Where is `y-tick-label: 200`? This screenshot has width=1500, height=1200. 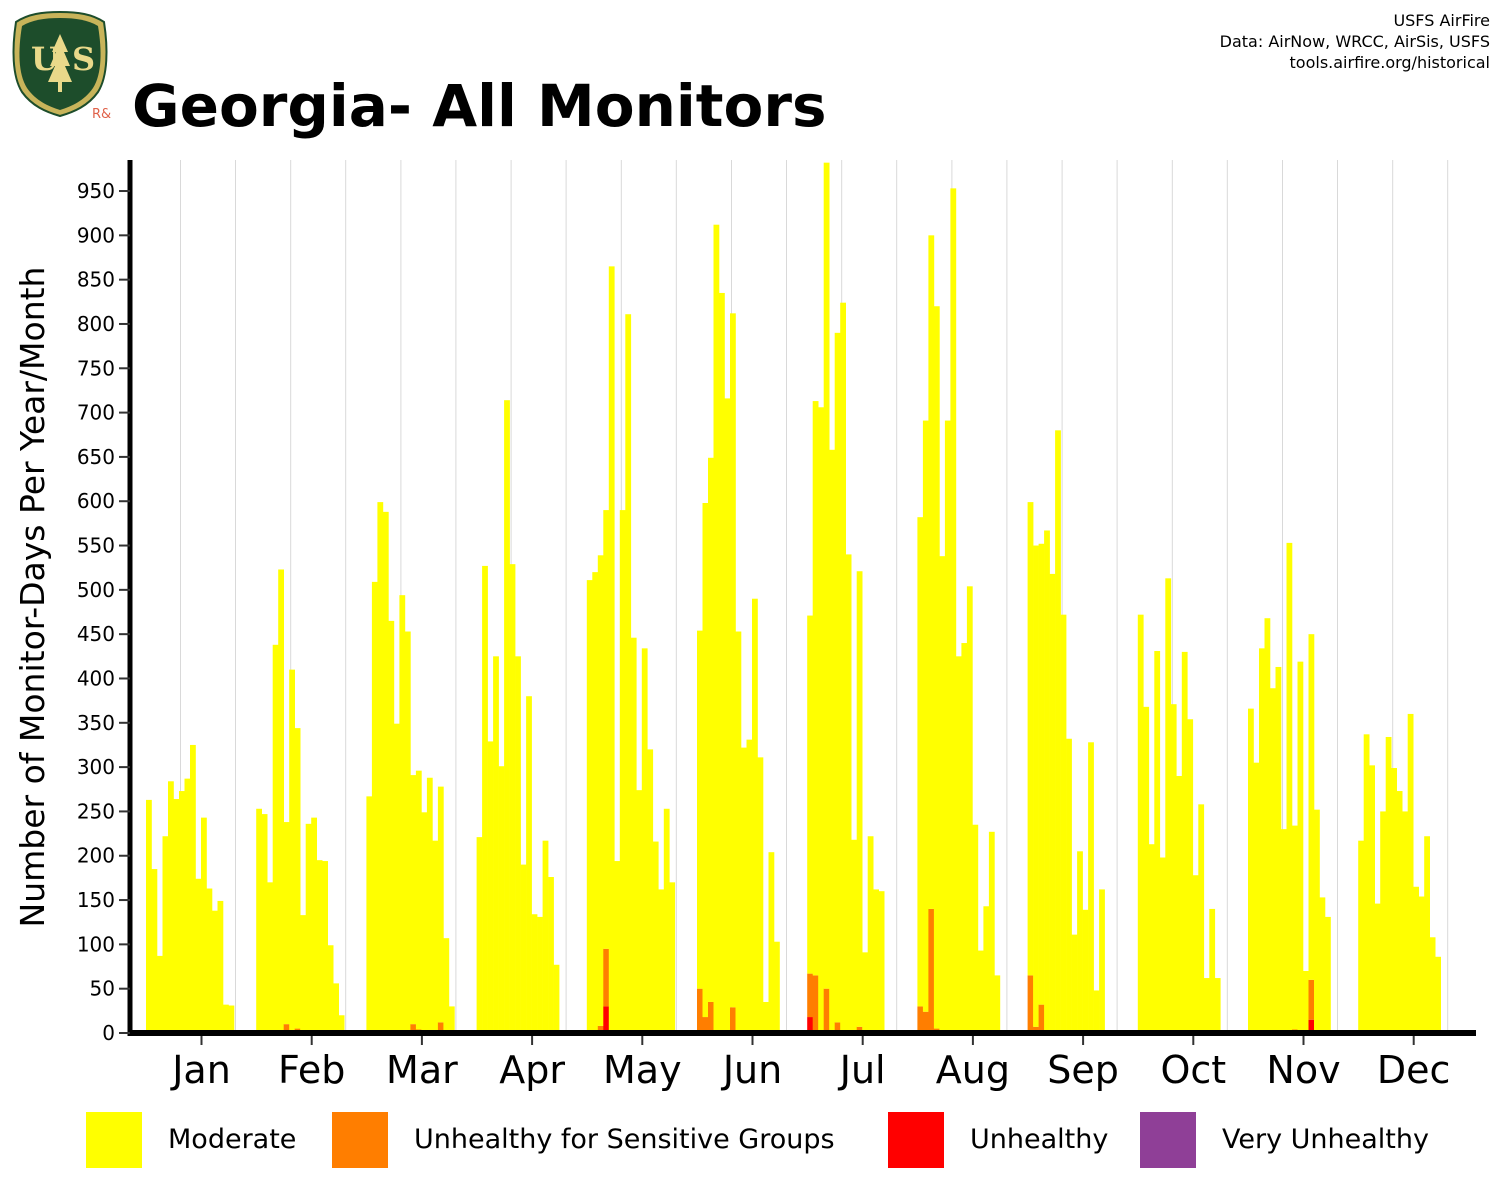
y-tick-label: 200 is located at coordinates (96, 856).